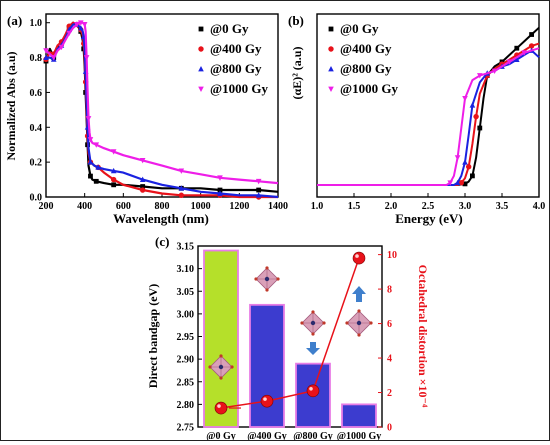 The image size is (550, 445). I want to click on panel-a-label: (a), so click(14, 20).